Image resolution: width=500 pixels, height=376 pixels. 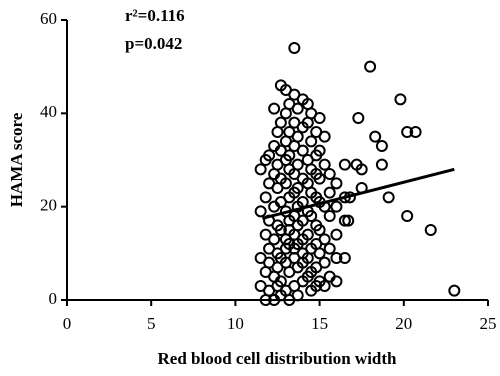 I want to click on x-tick-label: 25, so click(x=488, y=323).